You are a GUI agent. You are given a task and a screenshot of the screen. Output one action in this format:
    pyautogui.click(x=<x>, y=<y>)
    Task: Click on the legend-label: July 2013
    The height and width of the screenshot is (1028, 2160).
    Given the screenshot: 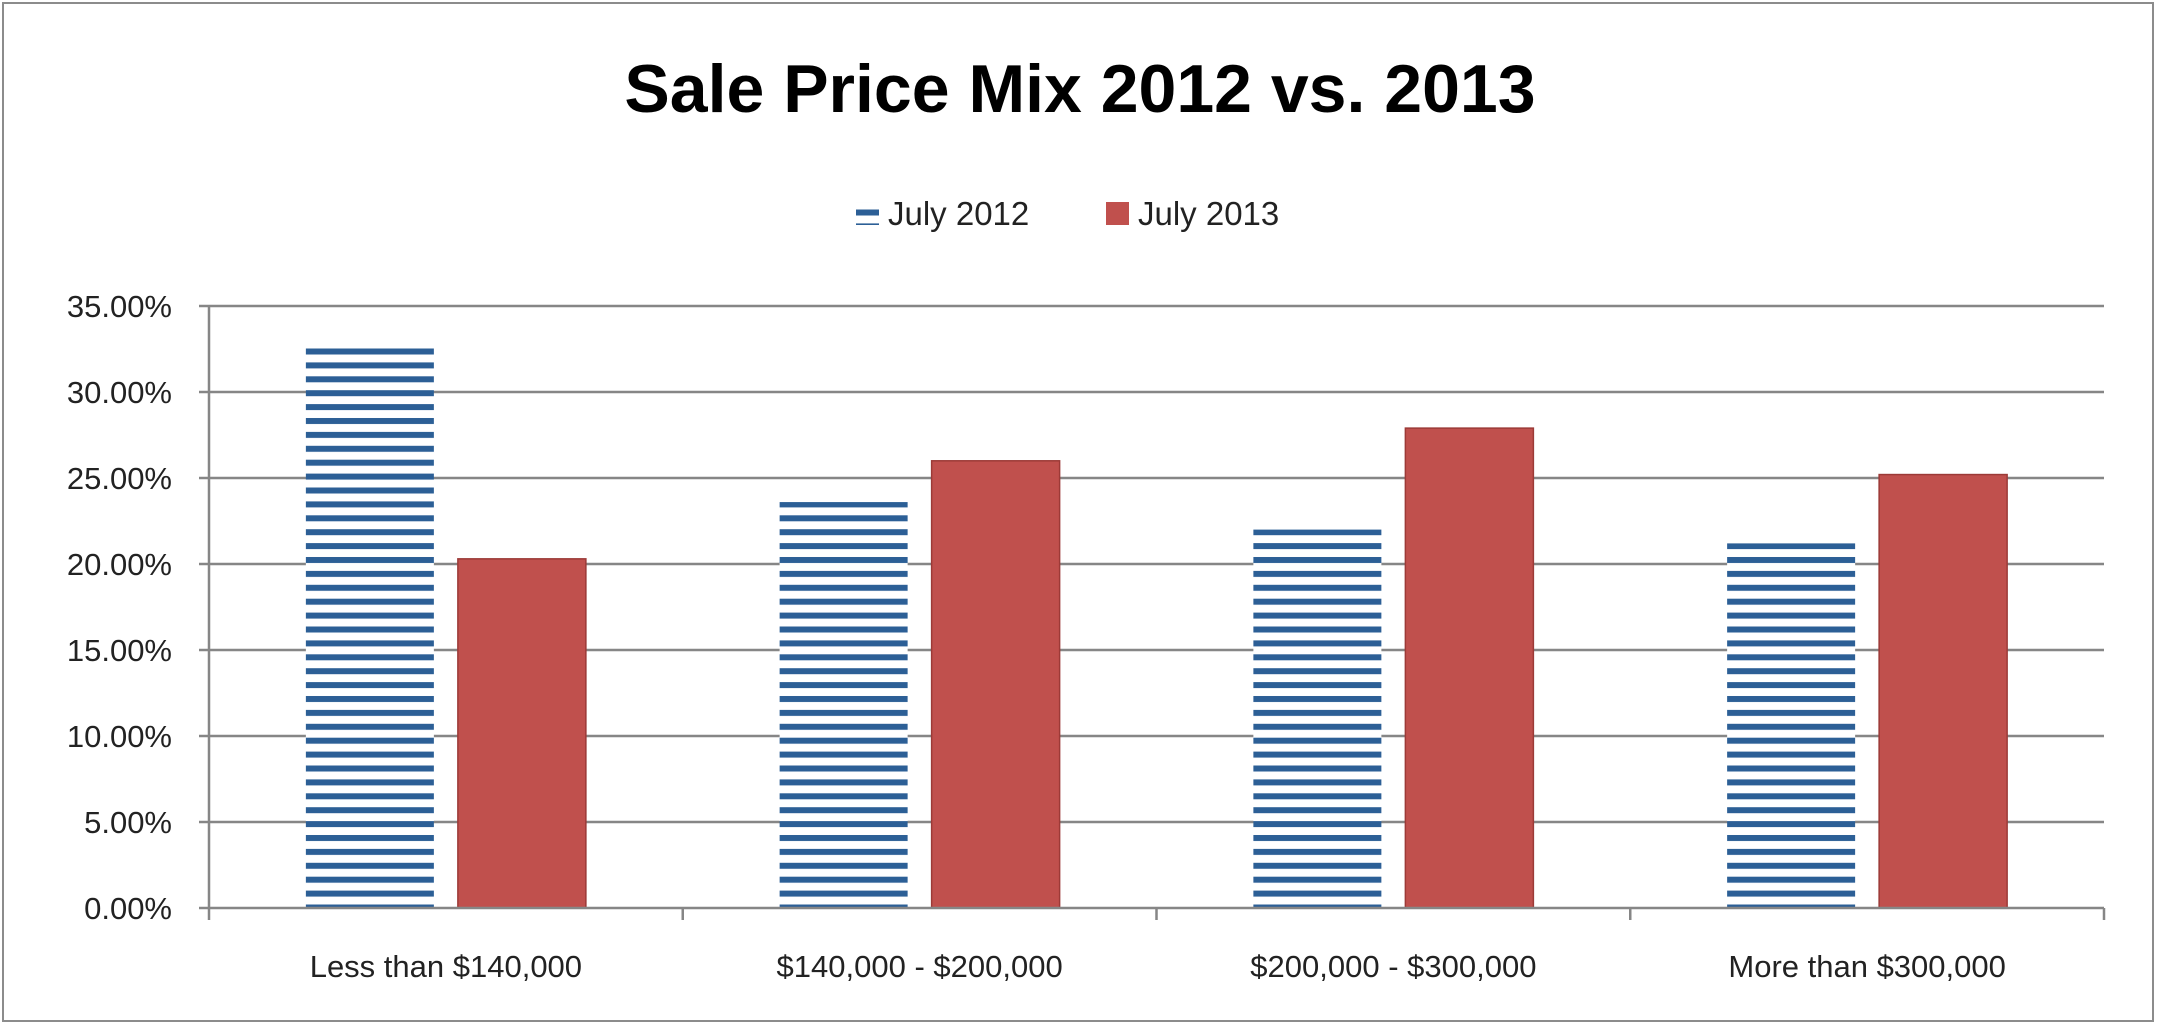 What is the action you would take?
    pyautogui.click(x=1208, y=213)
    